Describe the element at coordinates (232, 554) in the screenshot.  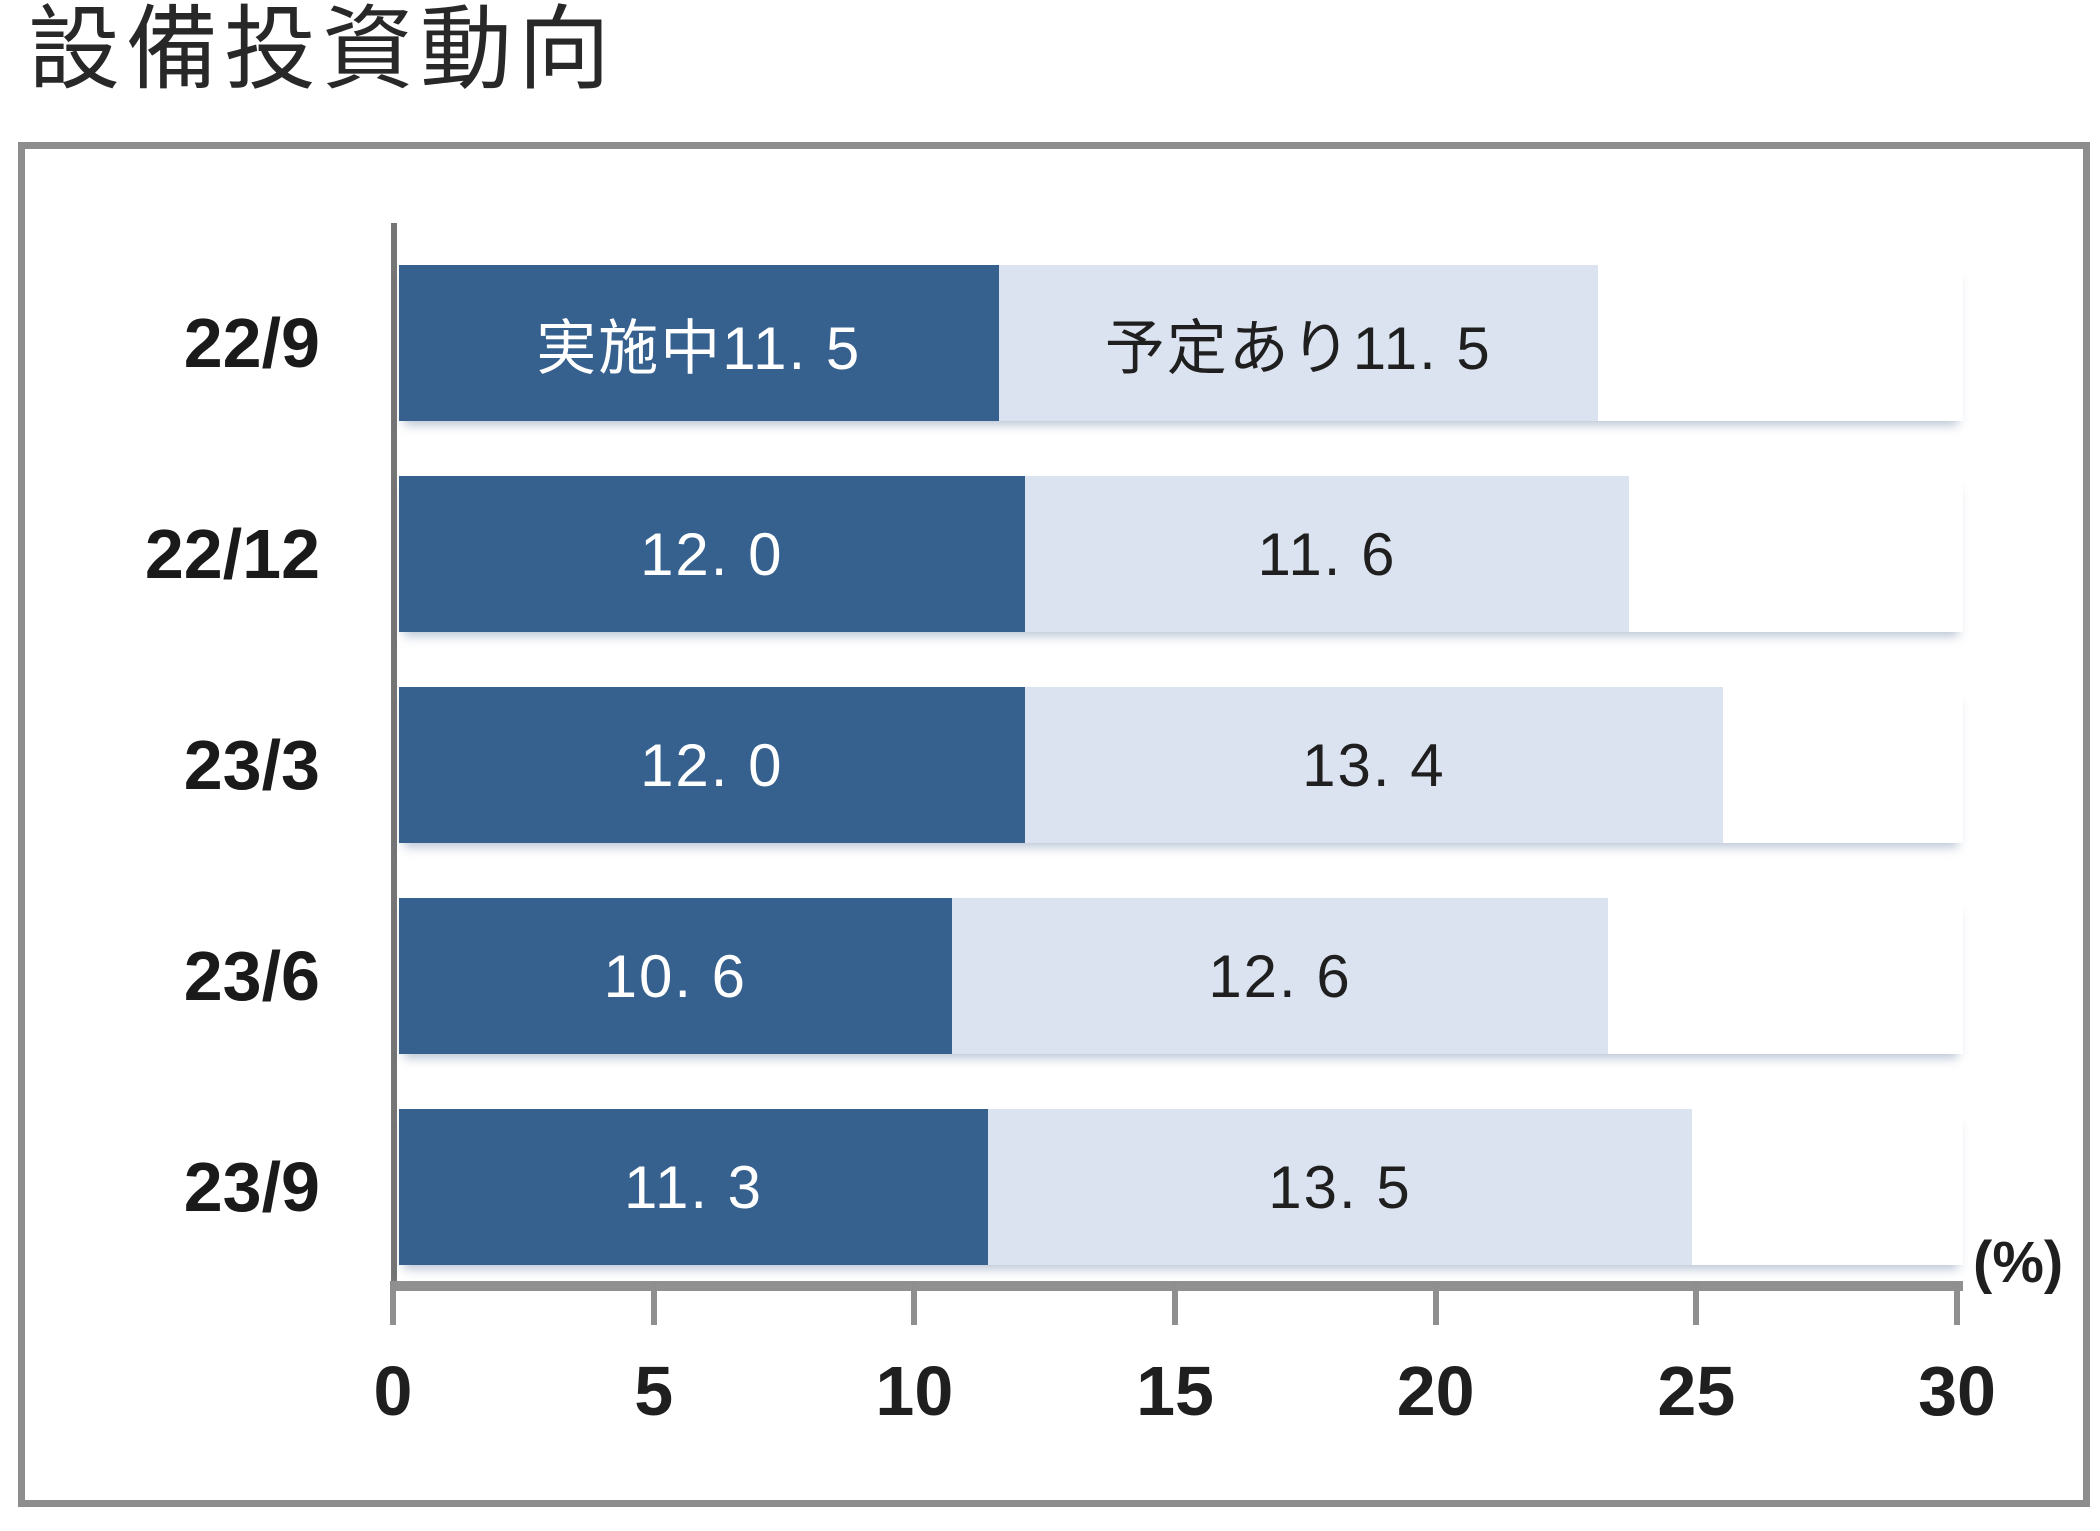
I see `category-label: 22/12` at that location.